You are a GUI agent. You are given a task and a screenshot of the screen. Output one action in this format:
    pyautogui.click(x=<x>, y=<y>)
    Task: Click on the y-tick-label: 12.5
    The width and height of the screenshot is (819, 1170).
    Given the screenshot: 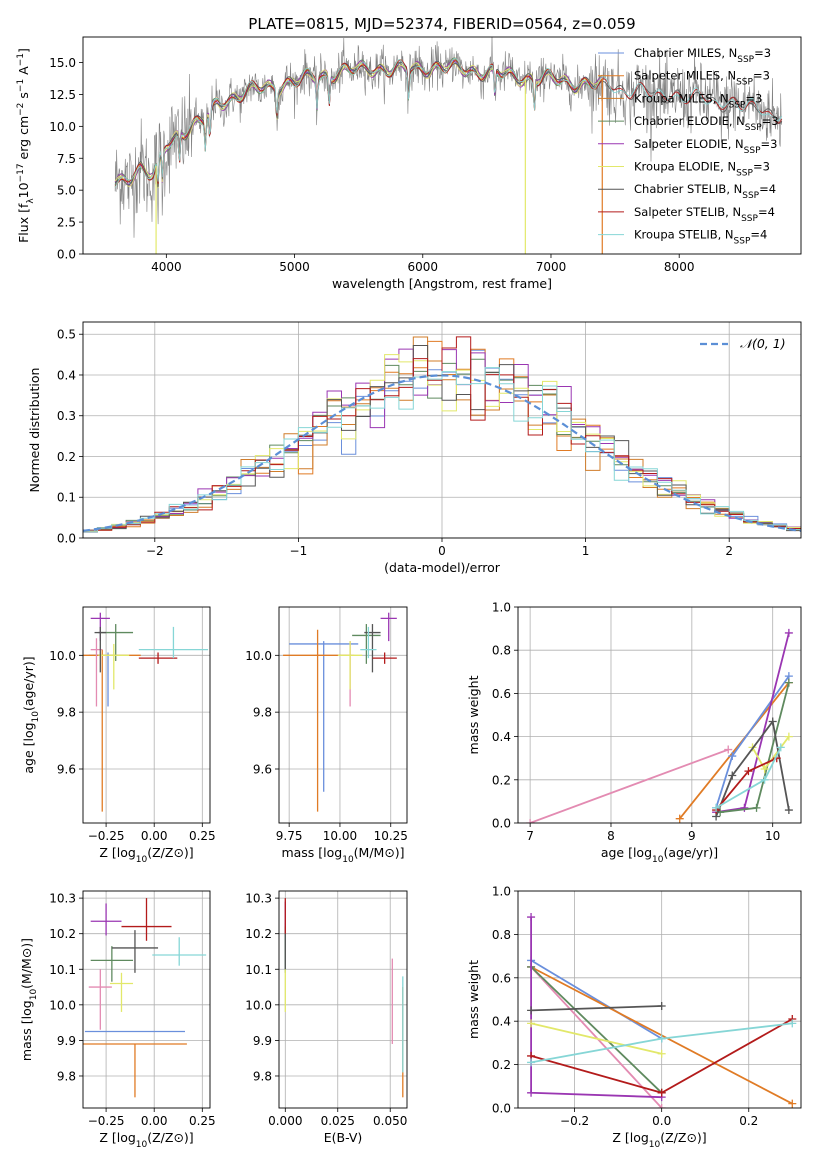 What is the action you would take?
    pyautogui.click(x=62, y=95)
    